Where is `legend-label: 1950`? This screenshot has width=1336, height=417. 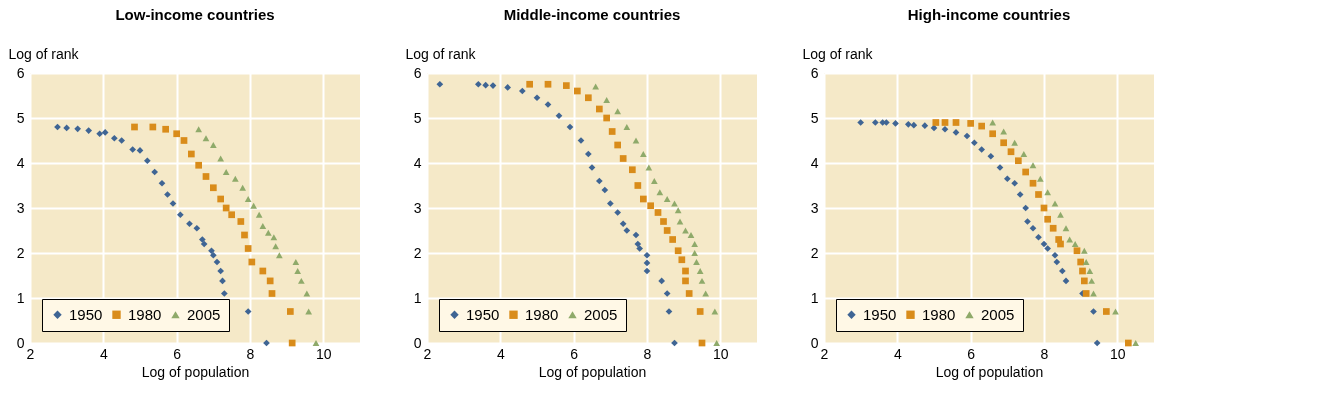 legend-label: 1950 is located at coordinates (483, 314).